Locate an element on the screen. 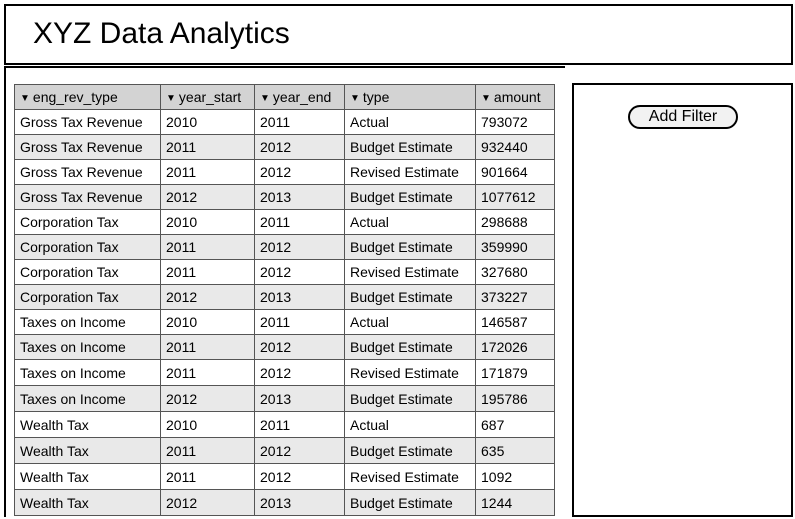 The image size is (795, 519). column-header-year-end: ▼ year_end is located at coordinates (299, 97).